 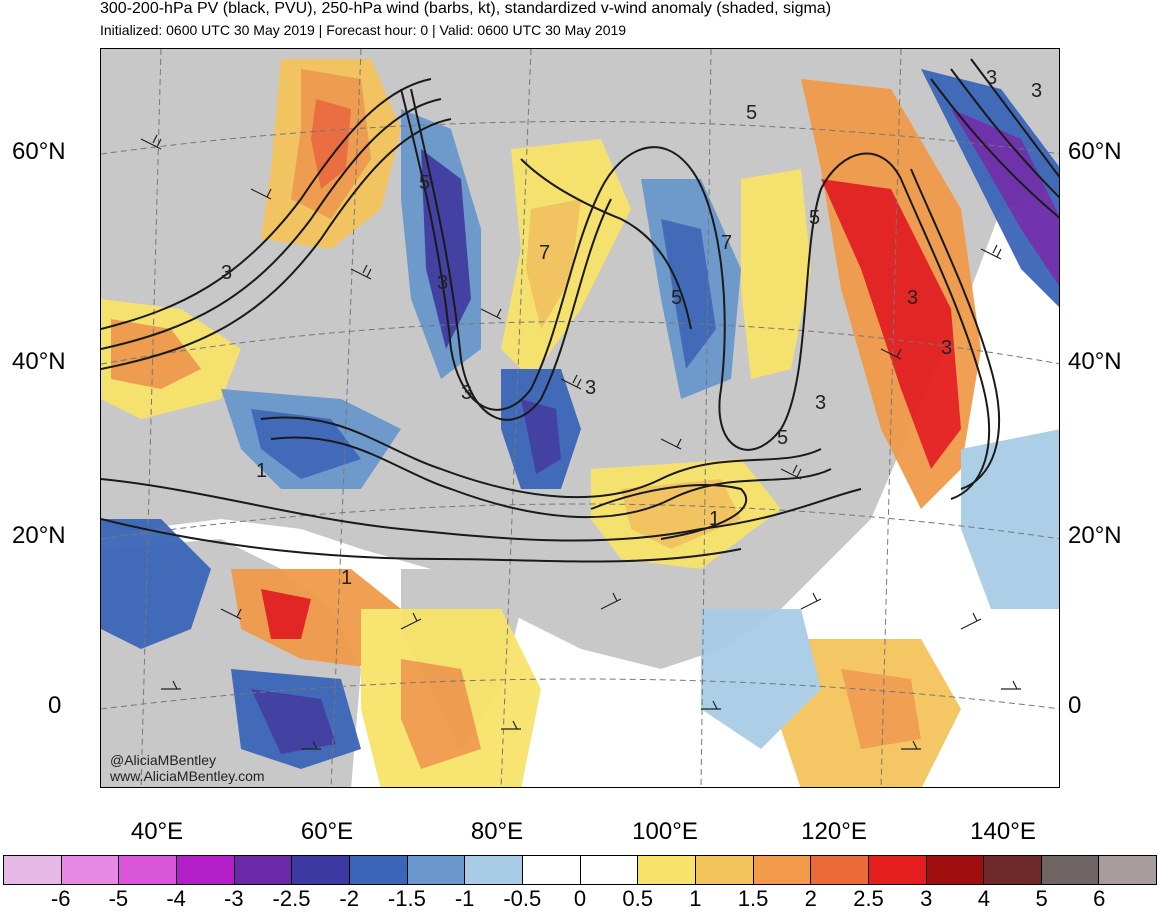 What do you see at coordinates (464, 898) in the screenshot?
I see `colorbar-label: -1` at bounding box center [464, 898].